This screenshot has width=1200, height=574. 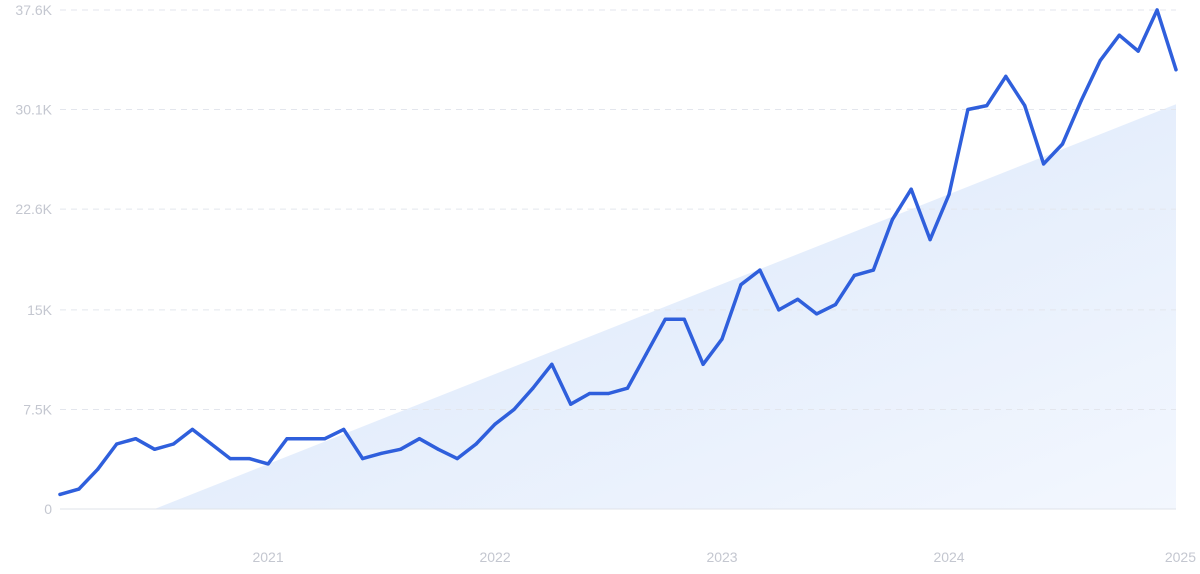 I want to click on x-tick-label: 2021, so click(x=267, y=557).